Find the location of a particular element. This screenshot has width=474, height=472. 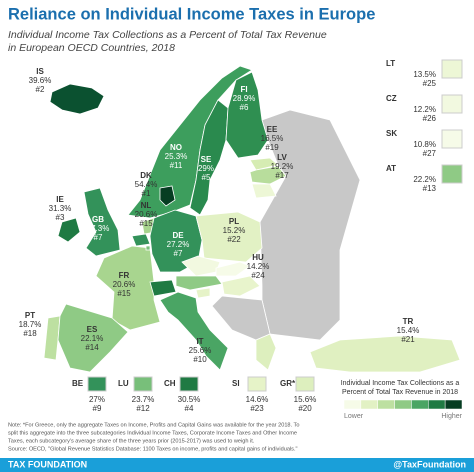

country-code: NO is located at coordinates (176, 147).